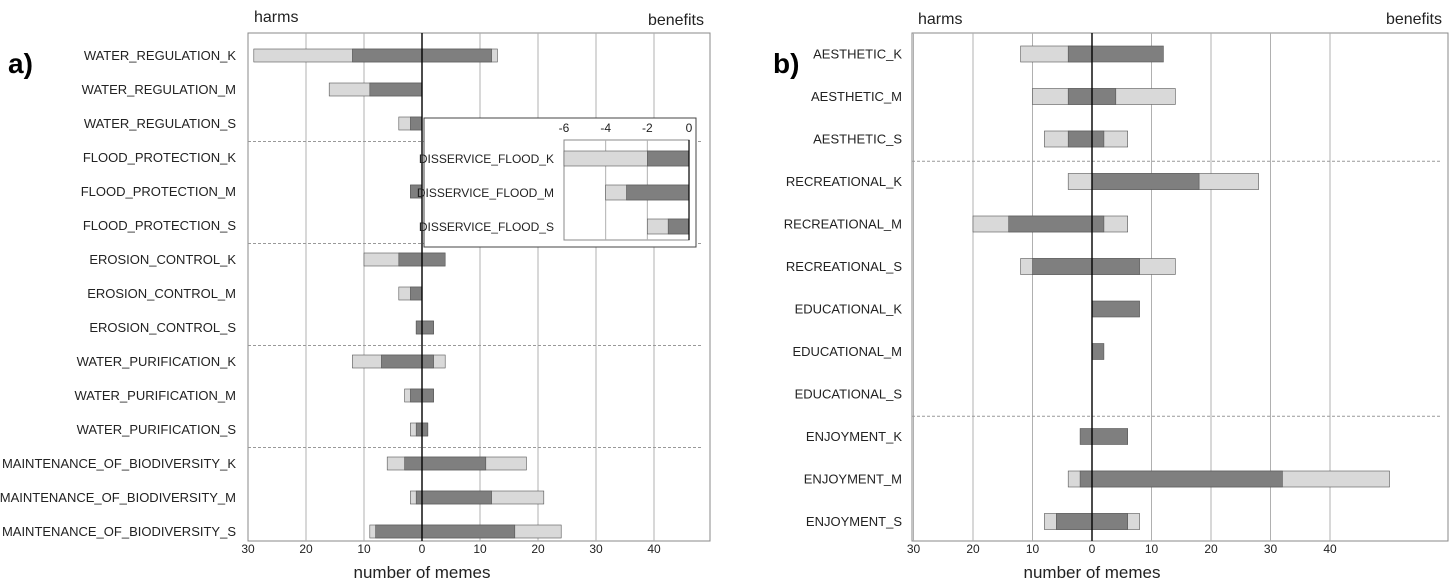 This screenshot has height=584, width=1455. What do you see at coordinates (844, 266) in the screenshot?
I see `category-label: RECREATIONAL_S` at bounding box center [844, 266].